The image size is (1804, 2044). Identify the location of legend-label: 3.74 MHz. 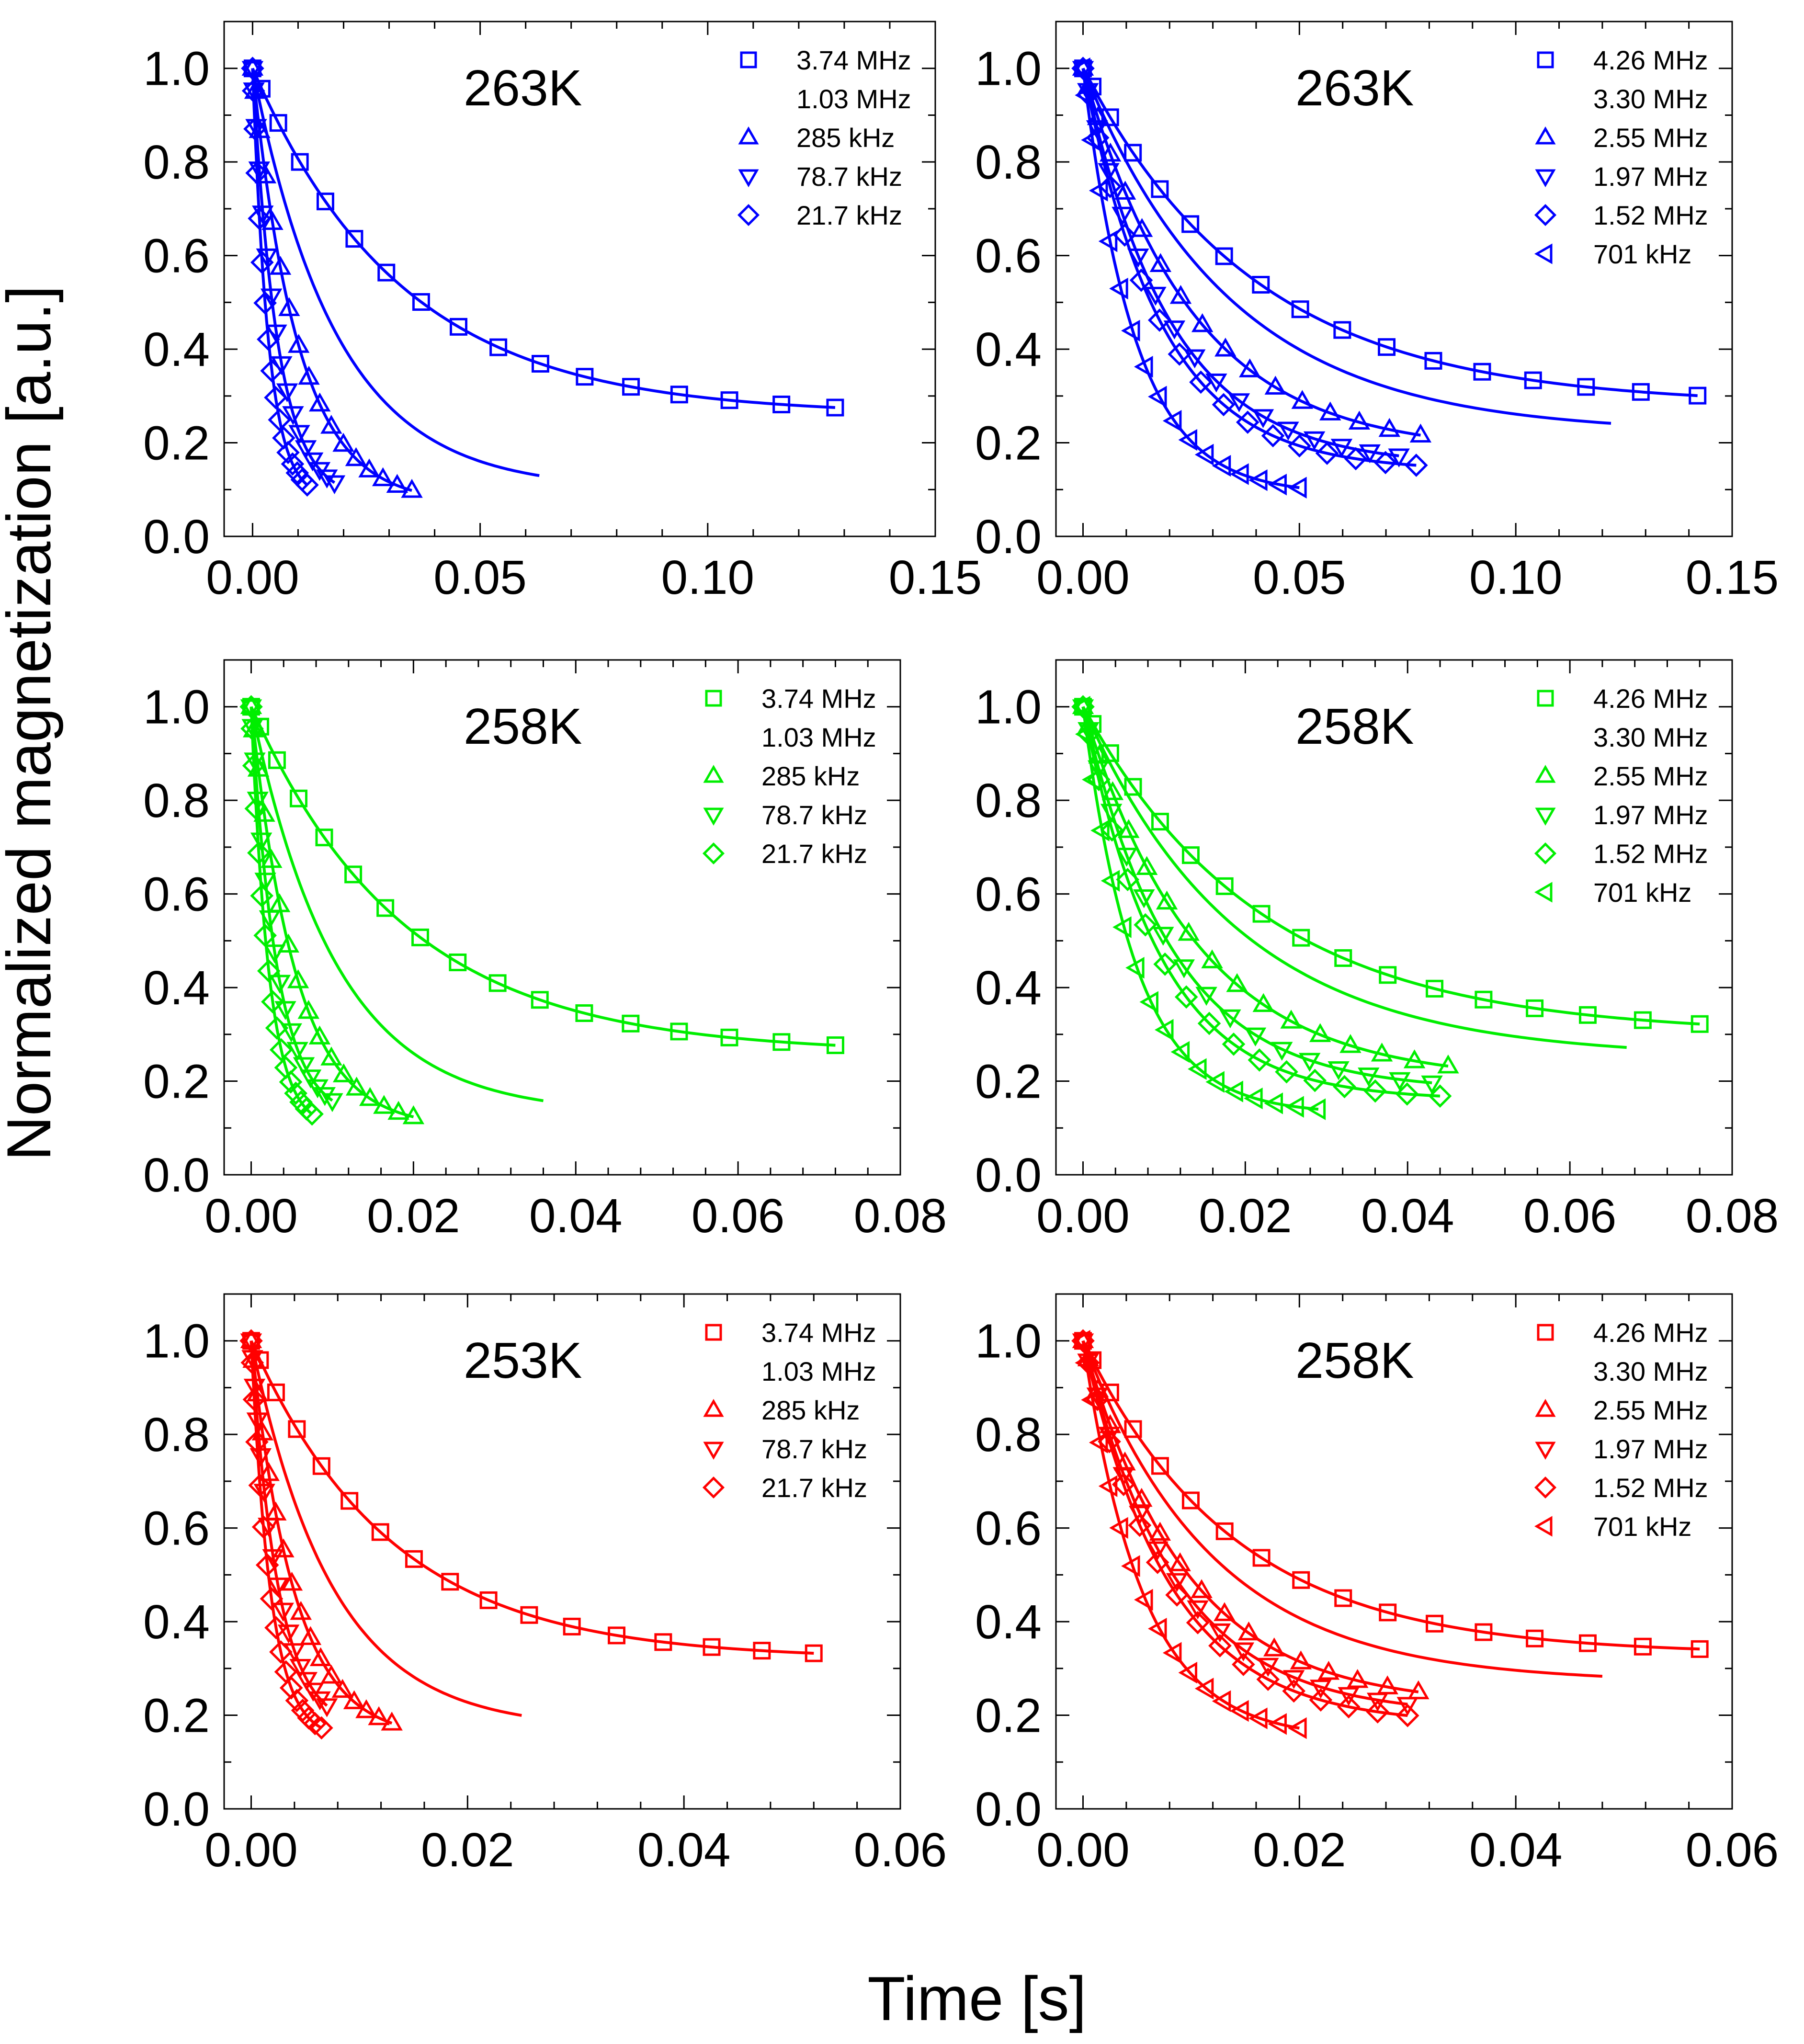
(819, 699).